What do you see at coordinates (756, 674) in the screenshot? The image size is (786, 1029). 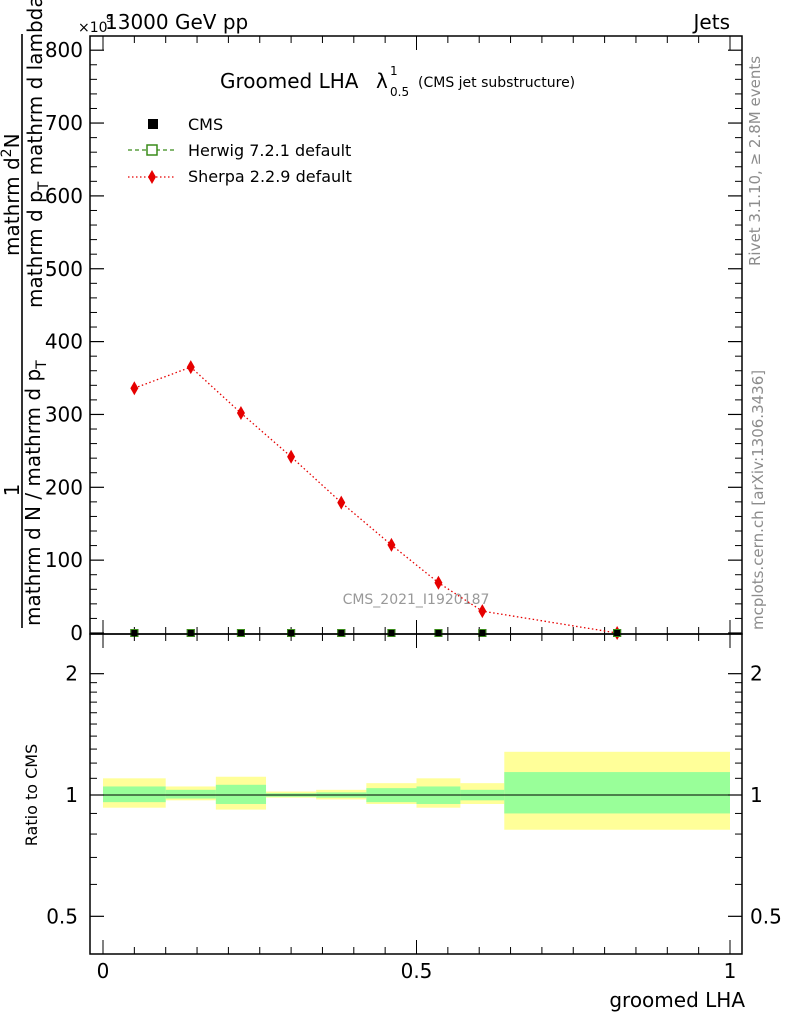 I see `ratio-y-tick-label-right: 2` at bounding box center [756, 674].